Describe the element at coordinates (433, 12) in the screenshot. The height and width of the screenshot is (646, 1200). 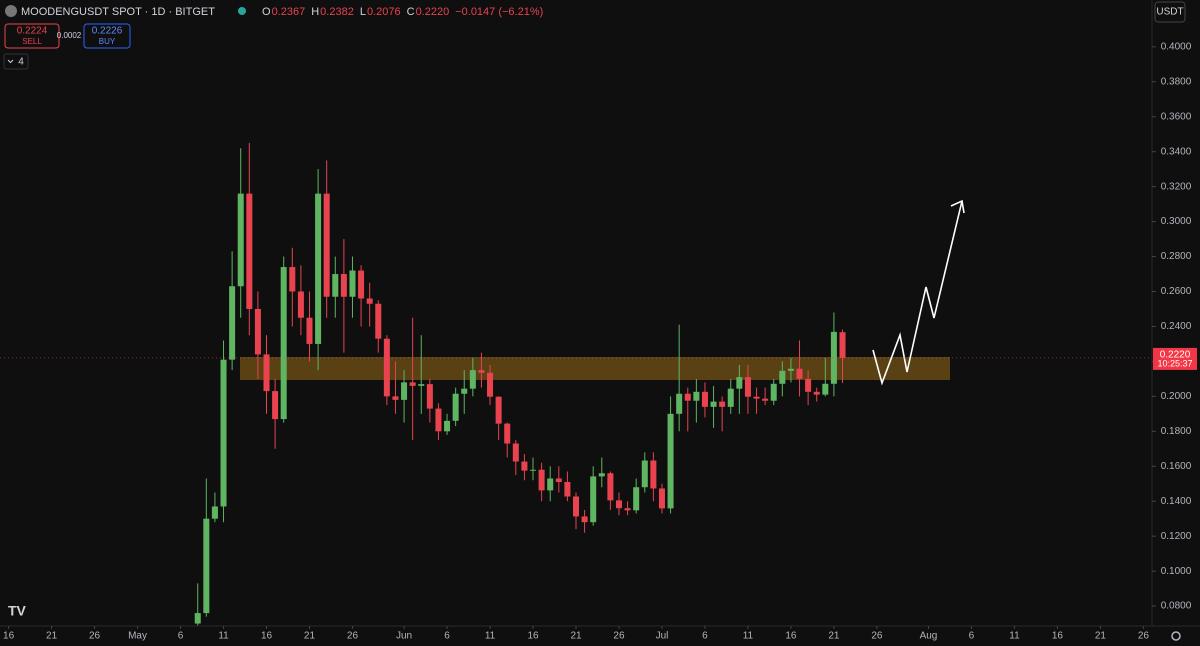
I see `ohlc-value: 0.2220` at that location.